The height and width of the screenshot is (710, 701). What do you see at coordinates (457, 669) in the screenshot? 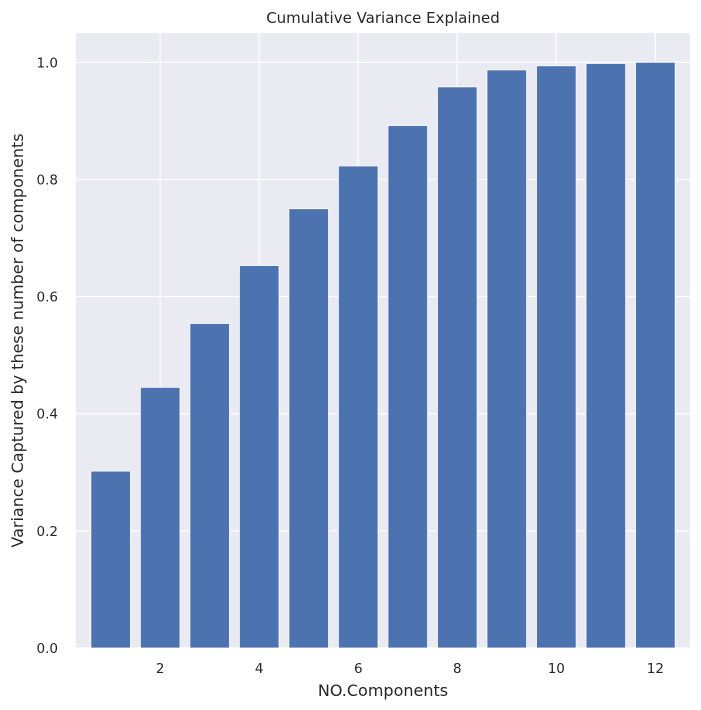
I see `x-tick-label: 8` at bounding box center [457, 669].